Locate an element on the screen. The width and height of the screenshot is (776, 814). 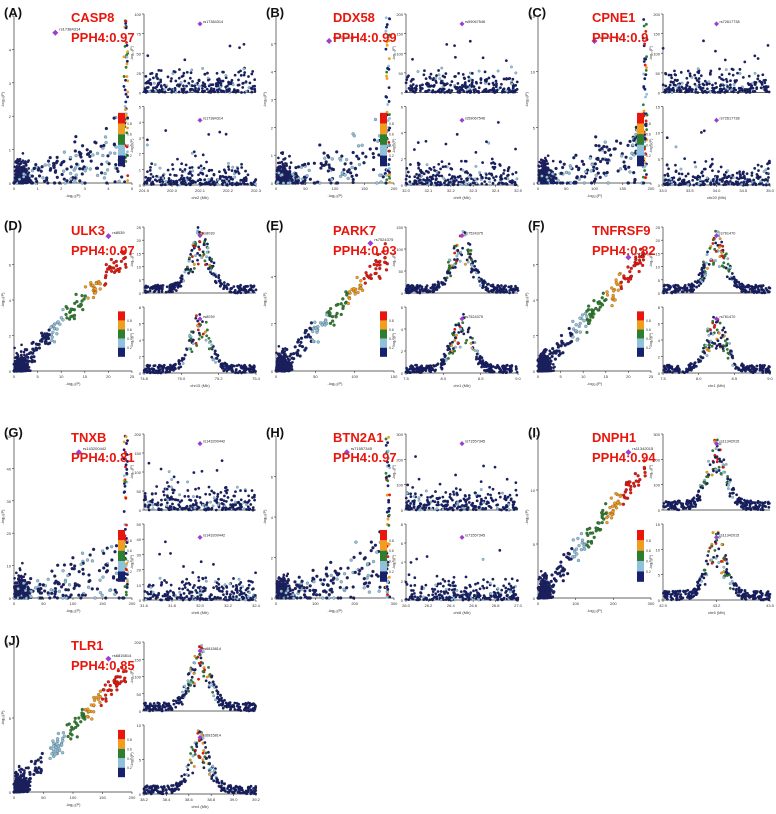
scatter-xtick: 0 is located at coordinates (14, 188).